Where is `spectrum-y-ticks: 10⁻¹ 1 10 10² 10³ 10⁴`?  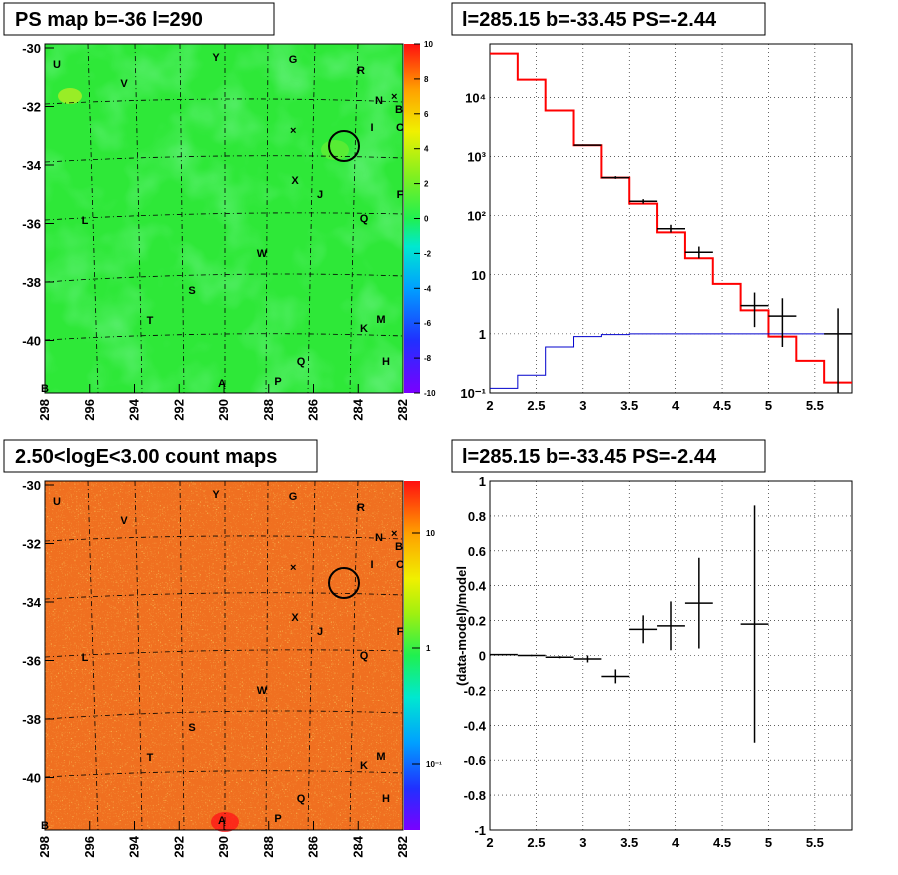
spectrum-y-ticks: 10⁻¹ 1 10 10² 10³ 10⁴ is located at coordinates (473, 245).